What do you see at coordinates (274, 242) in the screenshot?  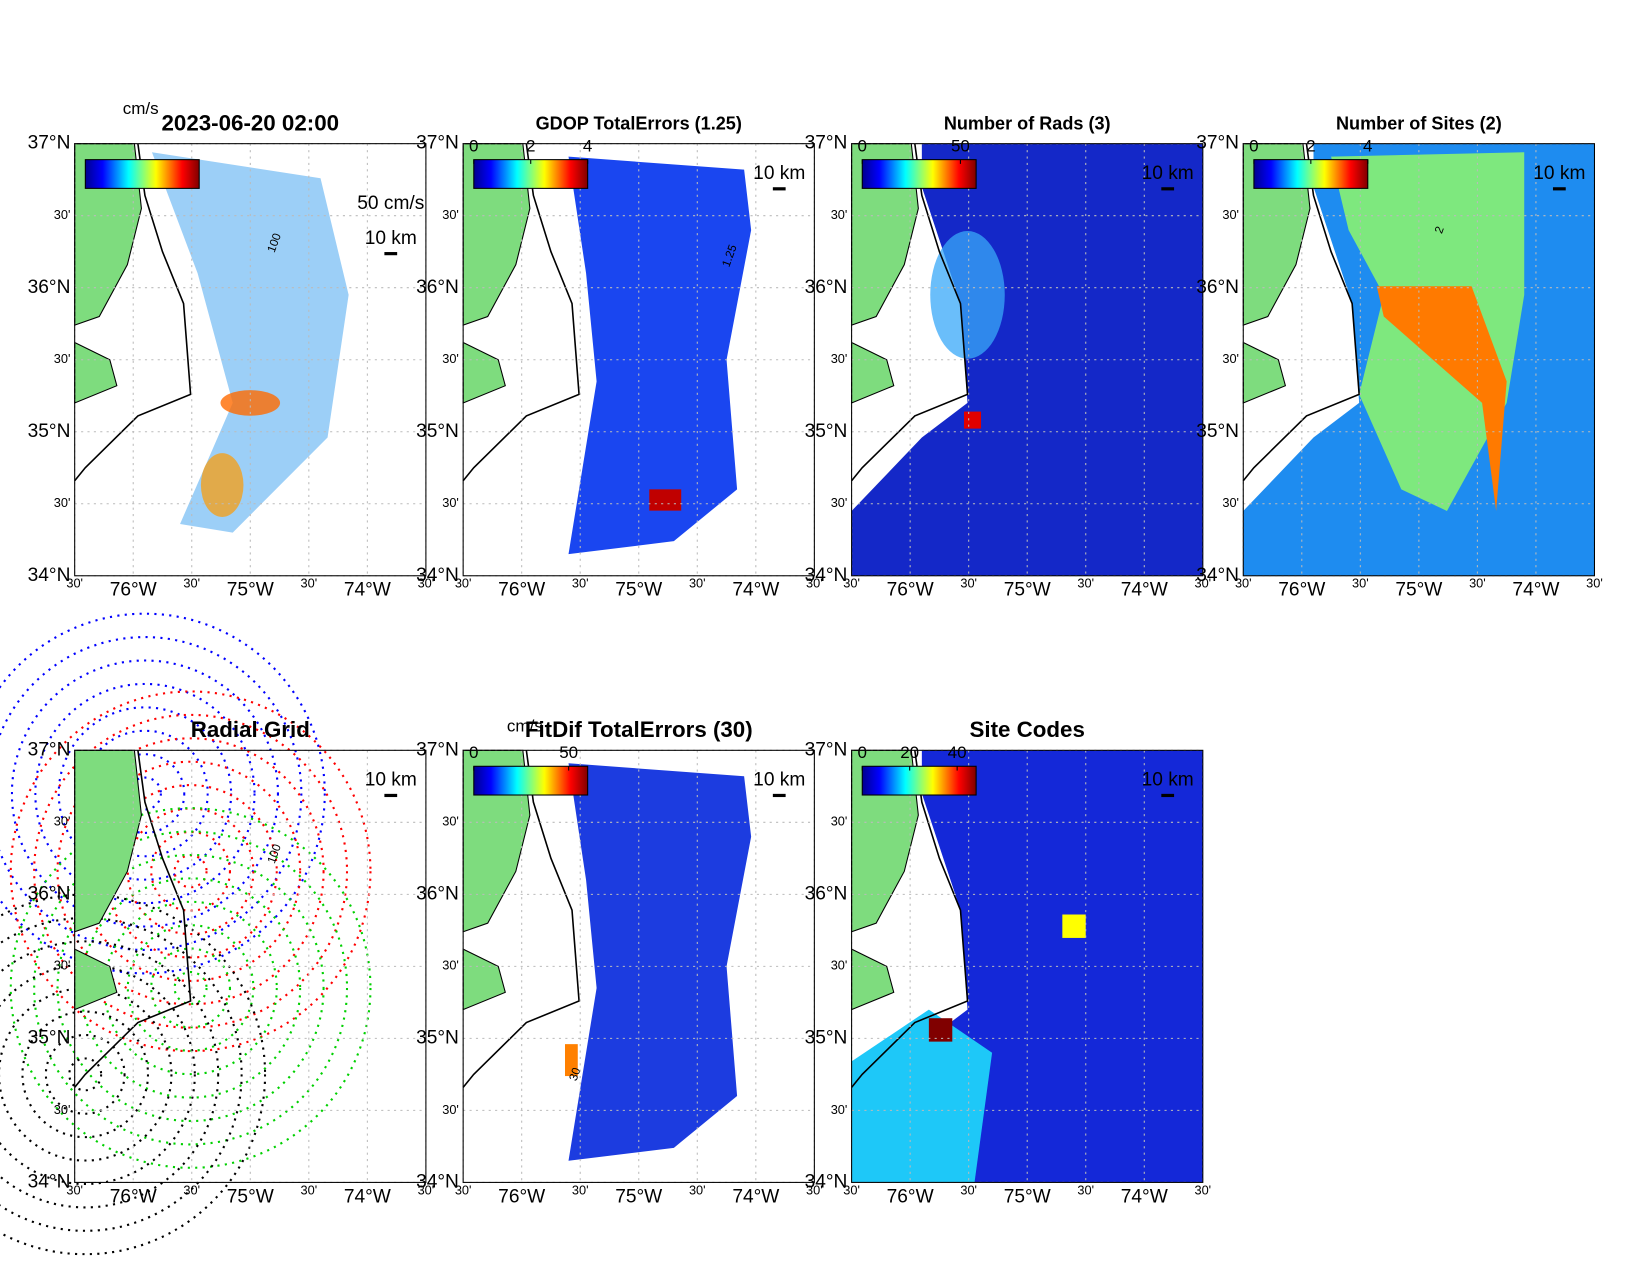 I see `contour-label: 100` at bounding box center [274, 242].